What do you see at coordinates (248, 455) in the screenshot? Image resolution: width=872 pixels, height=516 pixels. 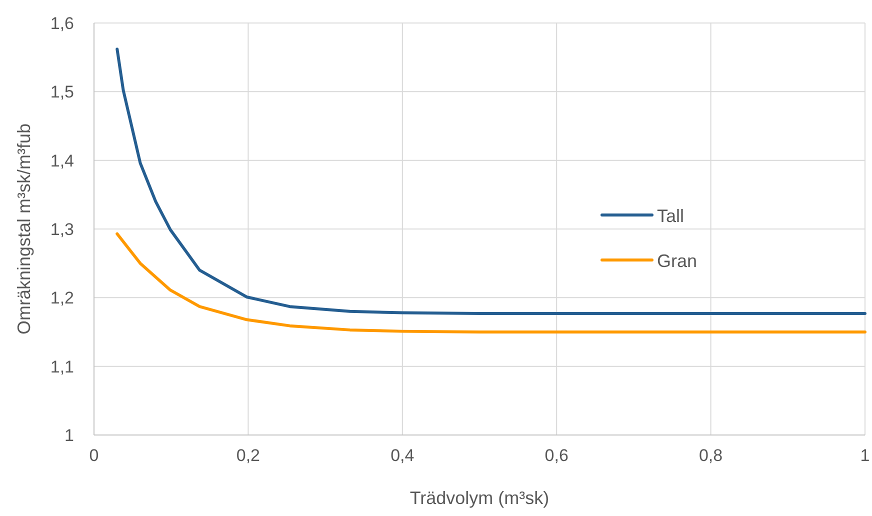 I see `x-tick-label: 0,2` at bounding box center [248, 455].